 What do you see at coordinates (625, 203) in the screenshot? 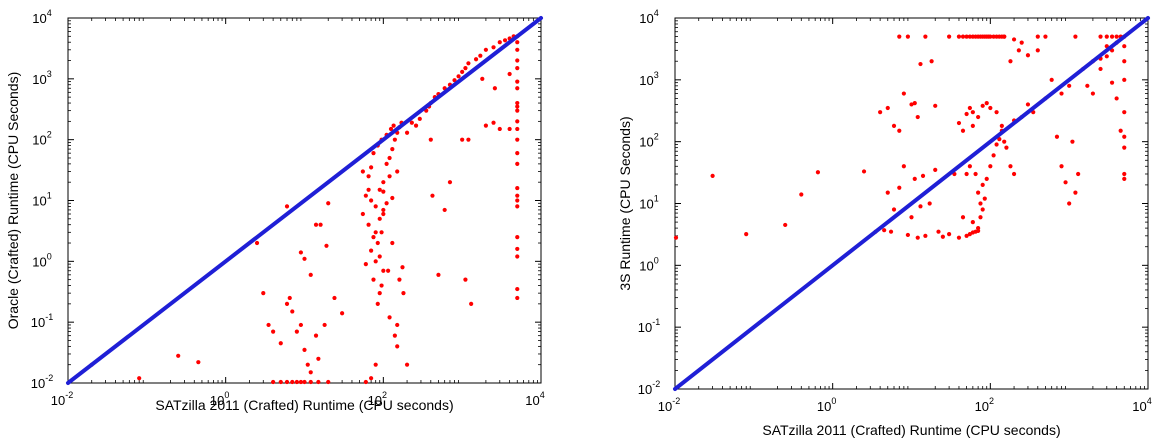
I see `y-axis-label: 3S Runtime (CPU Seconds)` at bounding box center [625, 203].